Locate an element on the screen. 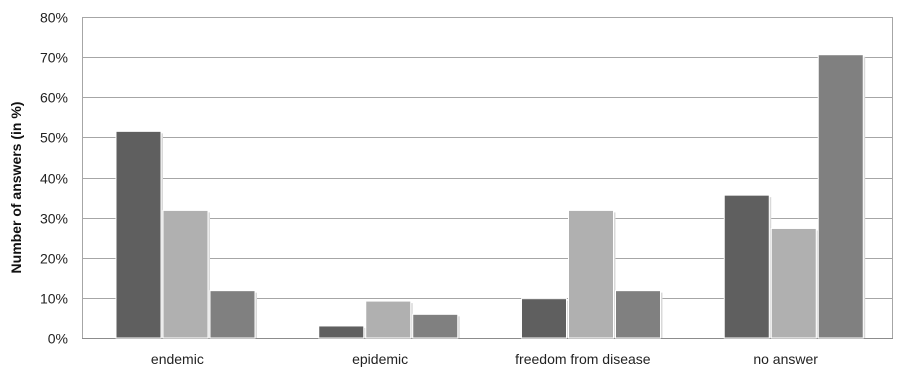 The image size is (909, 370). y-tick-label: 40% is located at coordinates (54, 179).